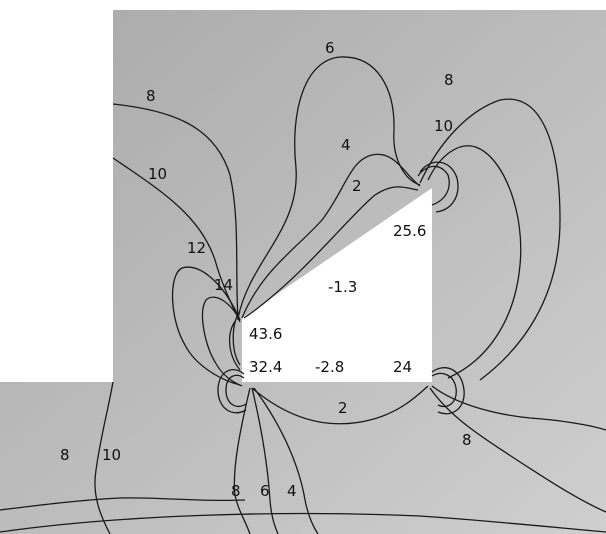  I want to click on contour-label-8-bottom-left: 8, so click(65, 455).